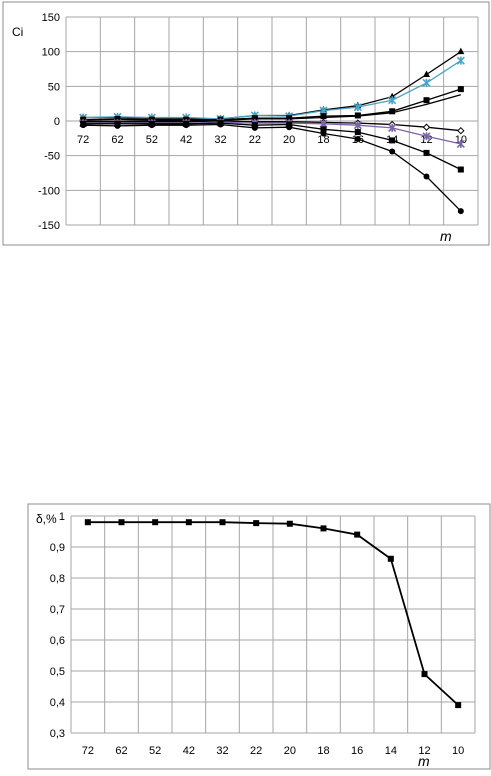 The image size is (491, 776). Describe the element at coordinates (57, 703) in the screenshot. I see `y-tick-label: 0,4` at that location.